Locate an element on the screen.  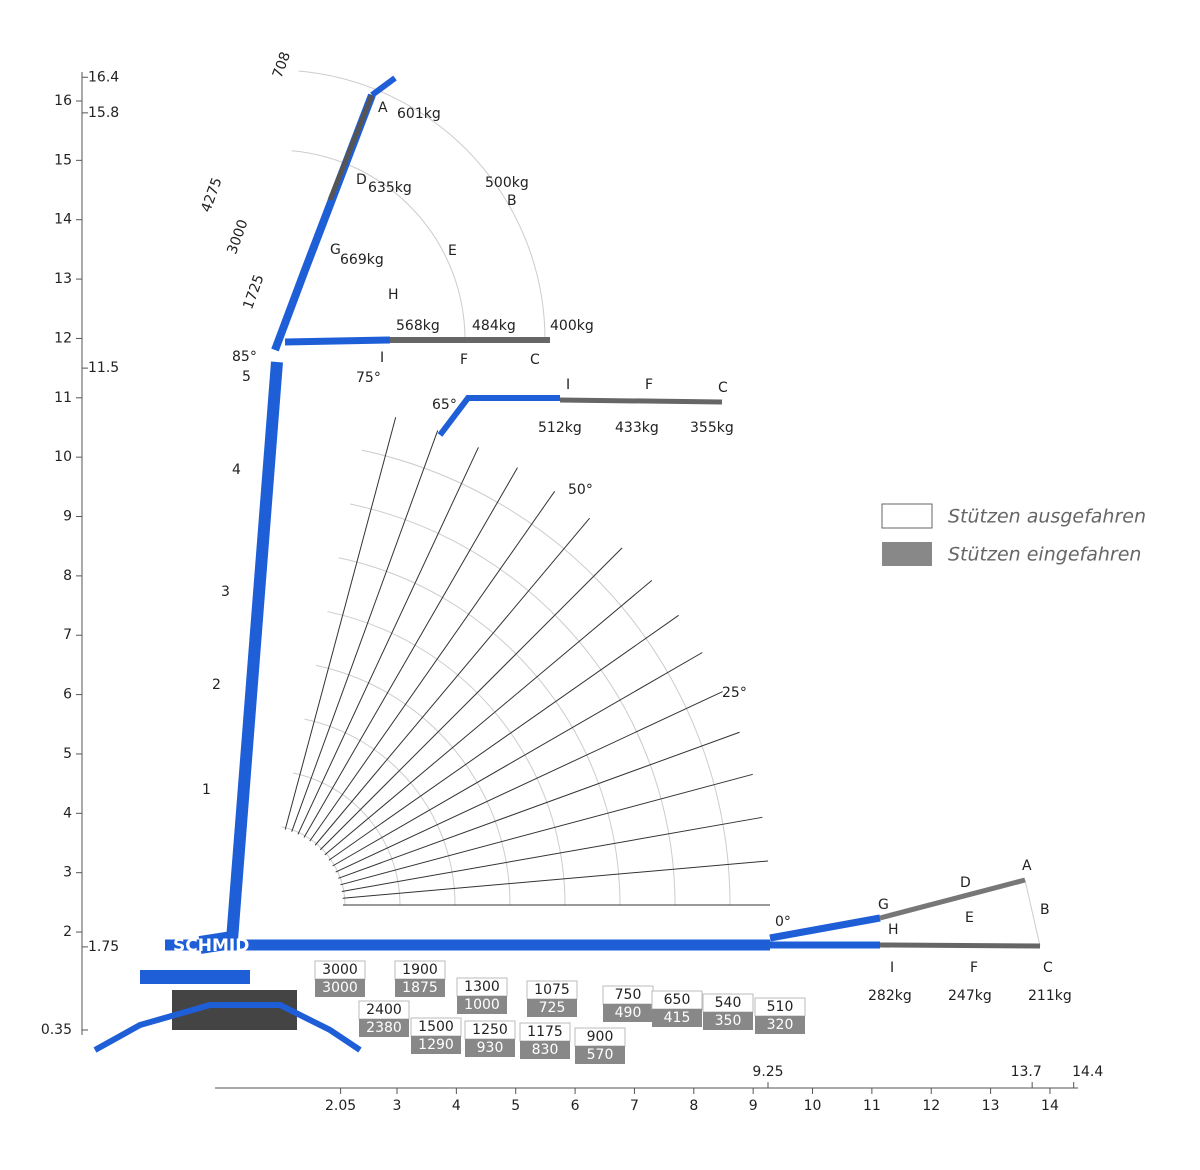
load-extended: 1500 is located at coordinates (436, 1027).